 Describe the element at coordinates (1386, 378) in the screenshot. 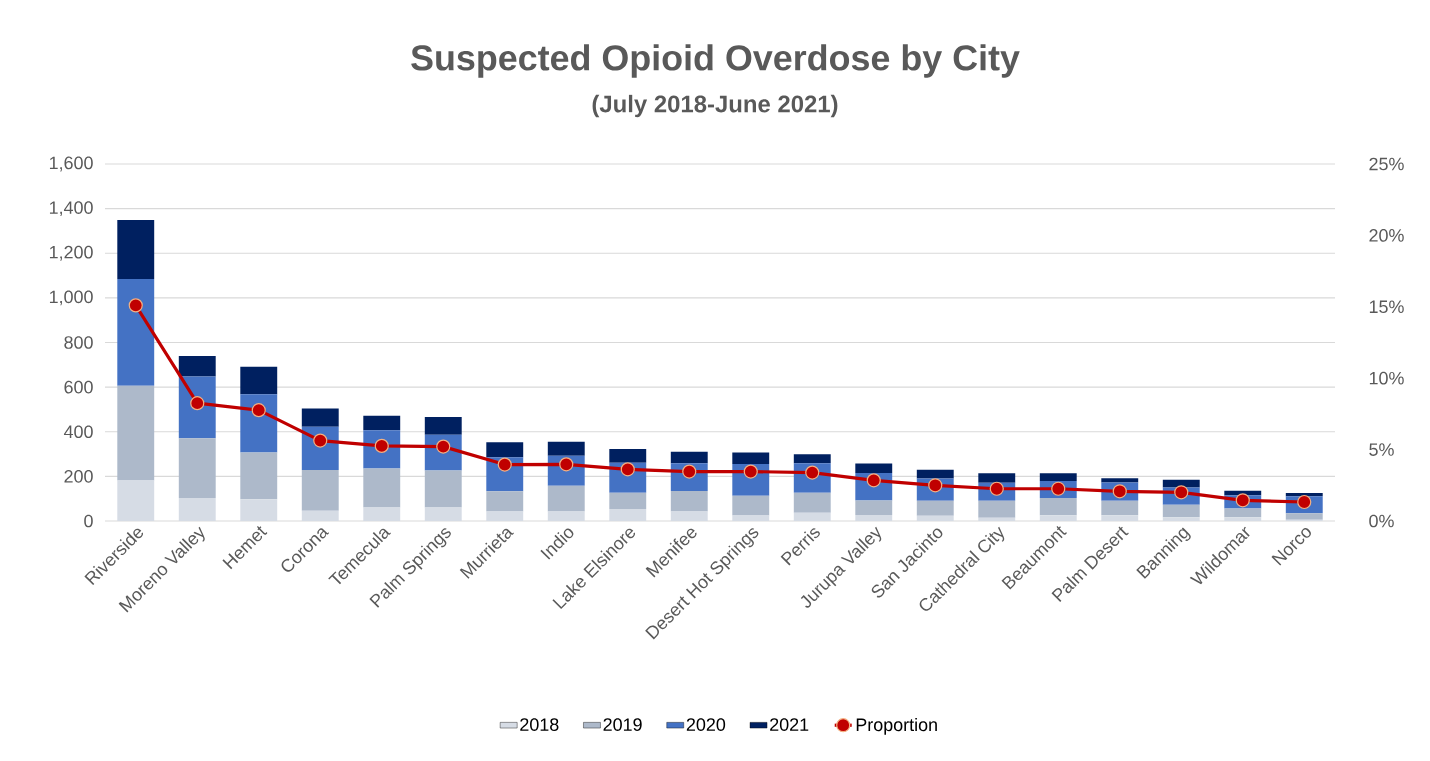

I see `y2-tick-label: 10%` at that location.